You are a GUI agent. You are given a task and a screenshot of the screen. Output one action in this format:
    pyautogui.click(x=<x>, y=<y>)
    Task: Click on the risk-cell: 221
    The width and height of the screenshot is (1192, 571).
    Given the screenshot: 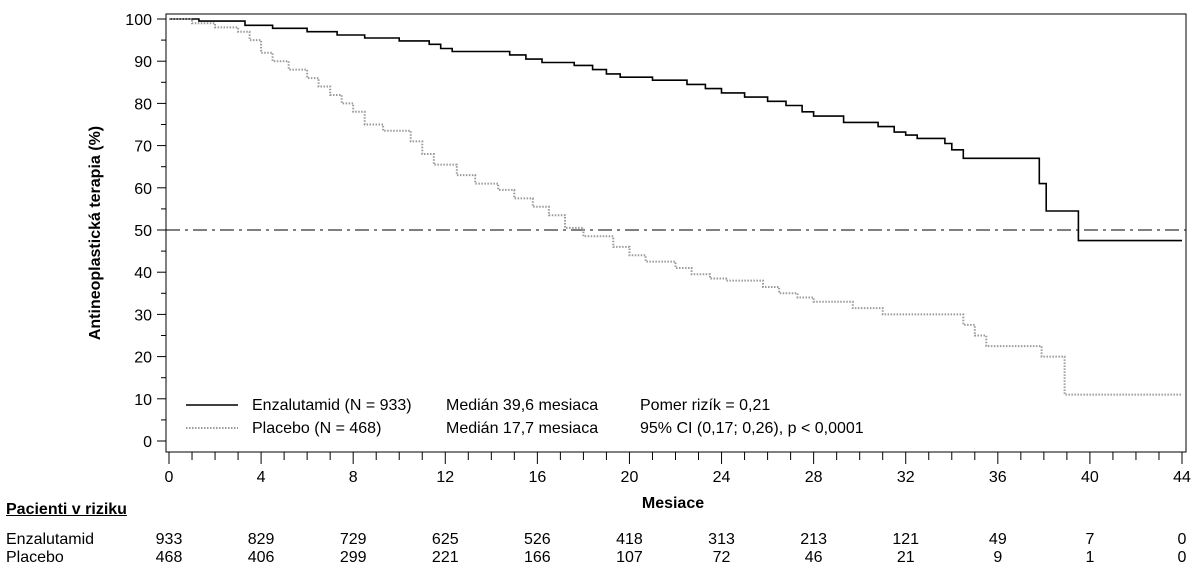 What is the action you would take?
    pyautogui.click(x=445, y=557)
    